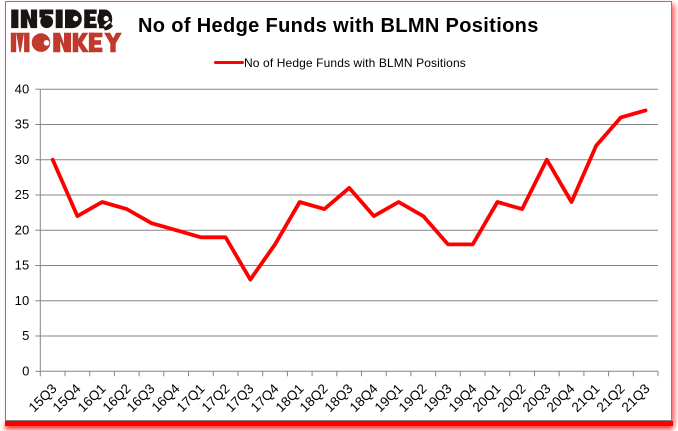 This screenshot has width=678, height=431. What do you see at coordinates (22, 229) in the screenshot?
I see `svg-text: 20` at bounding box center [22, 229].